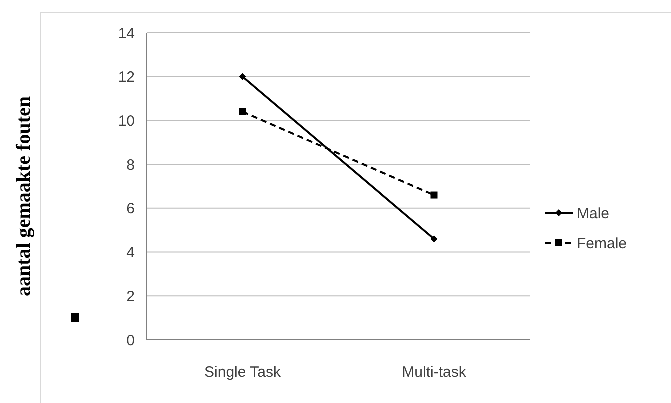  What do you see at coordinates (126, 33) in the screenshot?
I see `y-tick-label: 14` at bounding box center [126, 33].